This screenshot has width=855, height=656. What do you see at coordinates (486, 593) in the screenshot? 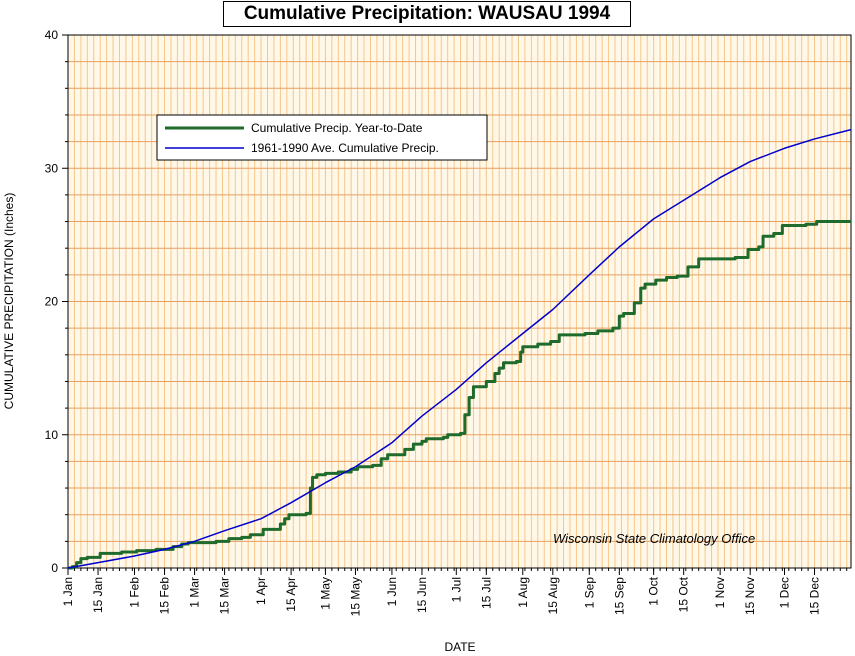
I see `x-tick-label: 15 Jul` at bounding box center [486, 593].